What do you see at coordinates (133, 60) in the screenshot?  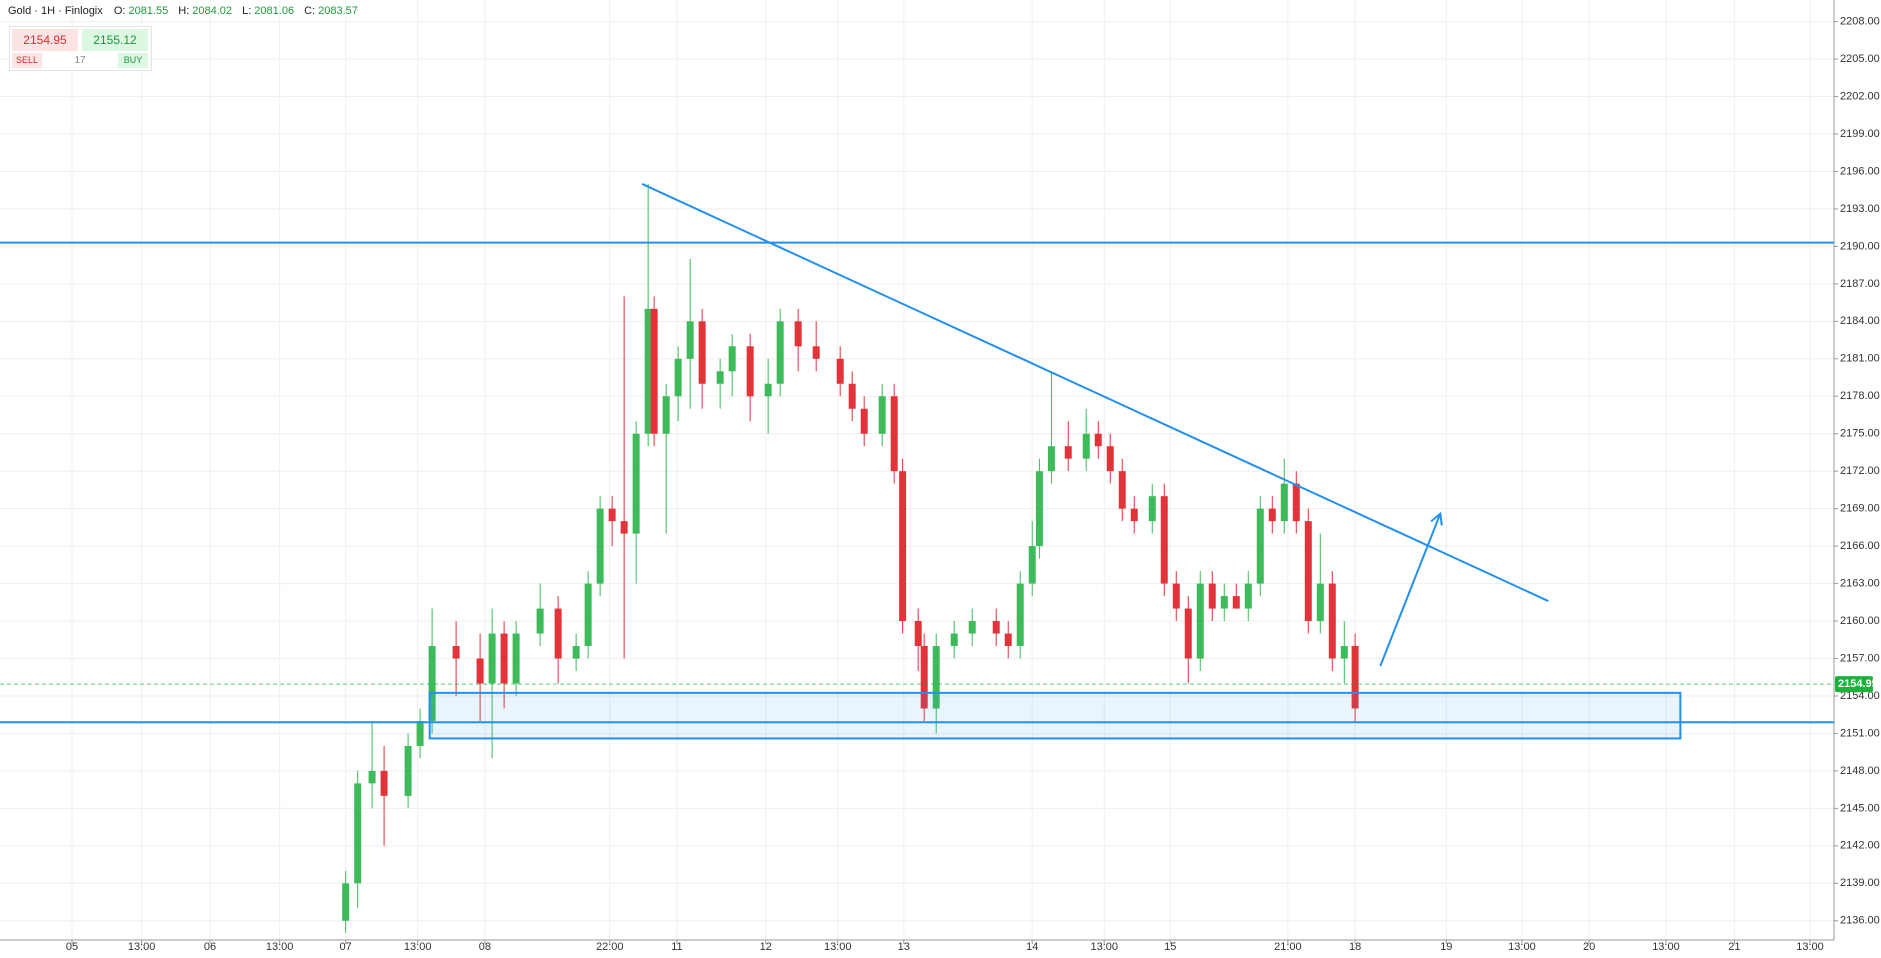 I see `buy-button: BUY` at bounding box center [133, 60].